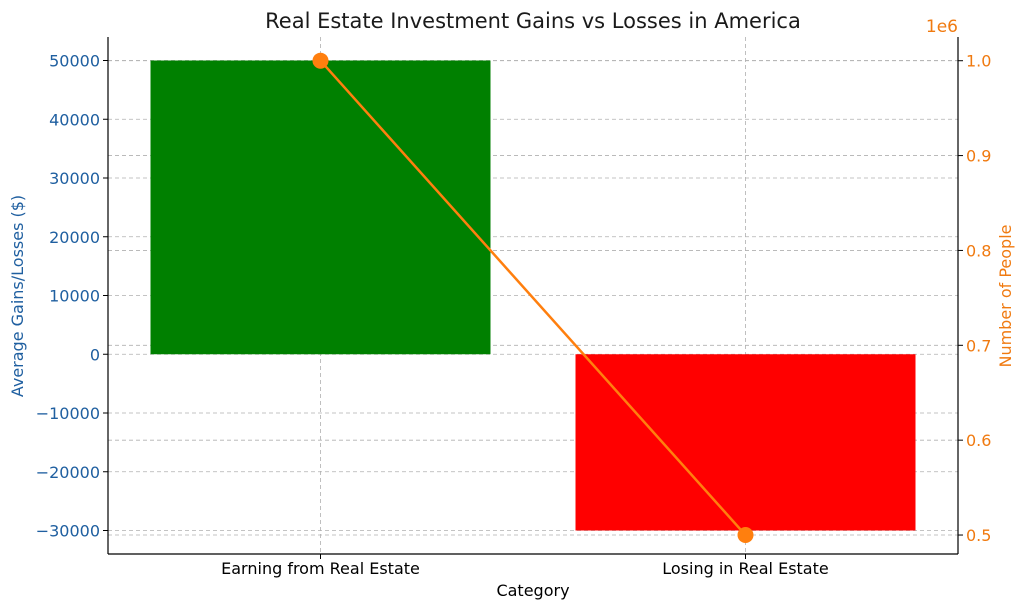 This screenshot has height=610, width=1024. I want to click on y2-tick-label-2: 0.7, so click(978, 345).